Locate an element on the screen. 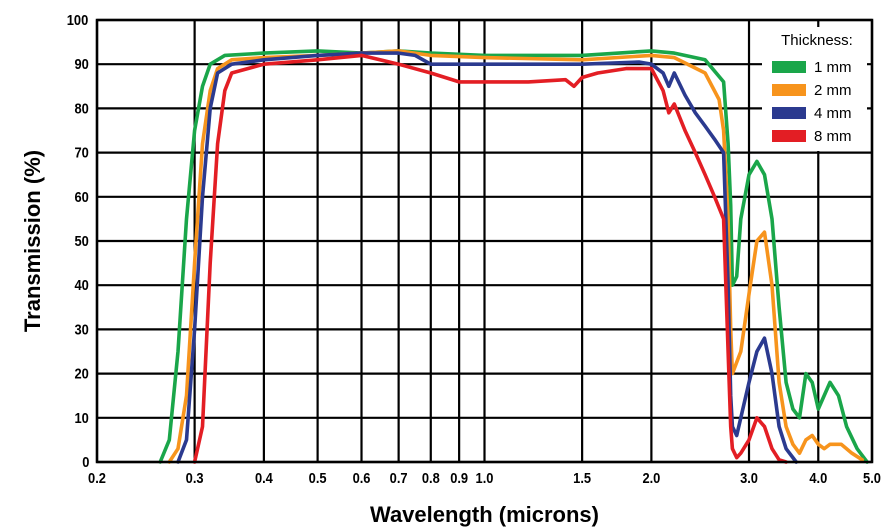 The width and height of the screenshot is (891, 532). x-tick-label: 0.6 is located at coordinates (362, 477).